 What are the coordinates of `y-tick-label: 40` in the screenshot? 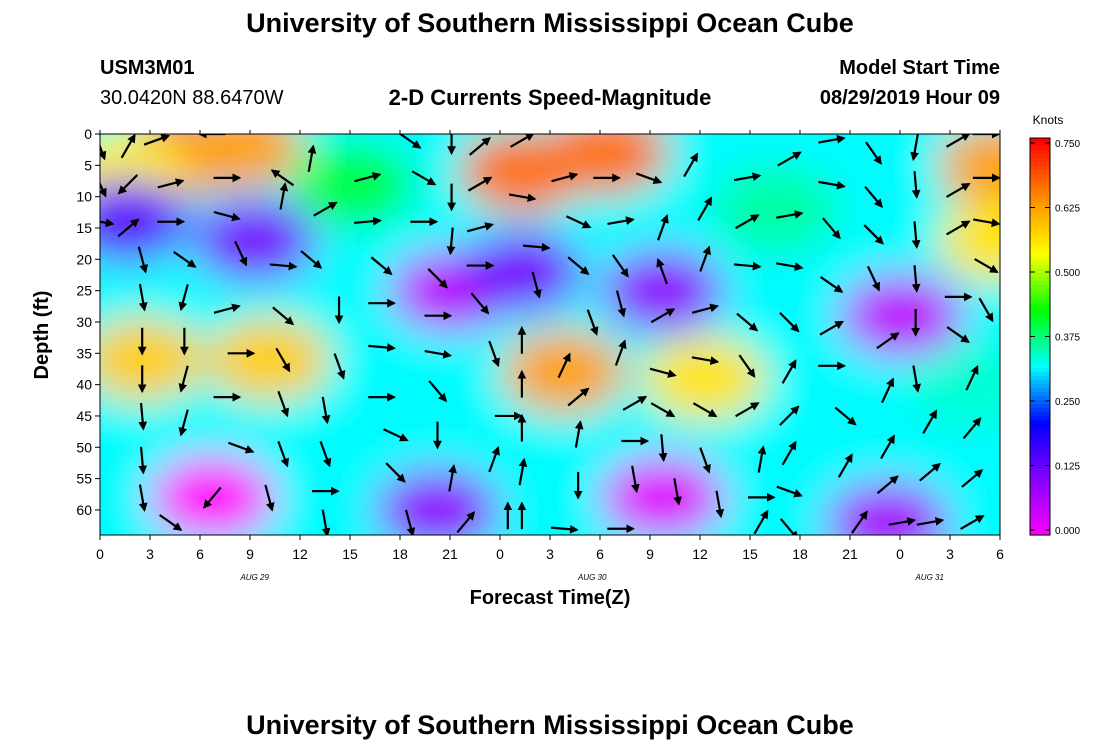 It's located at (84, 385).